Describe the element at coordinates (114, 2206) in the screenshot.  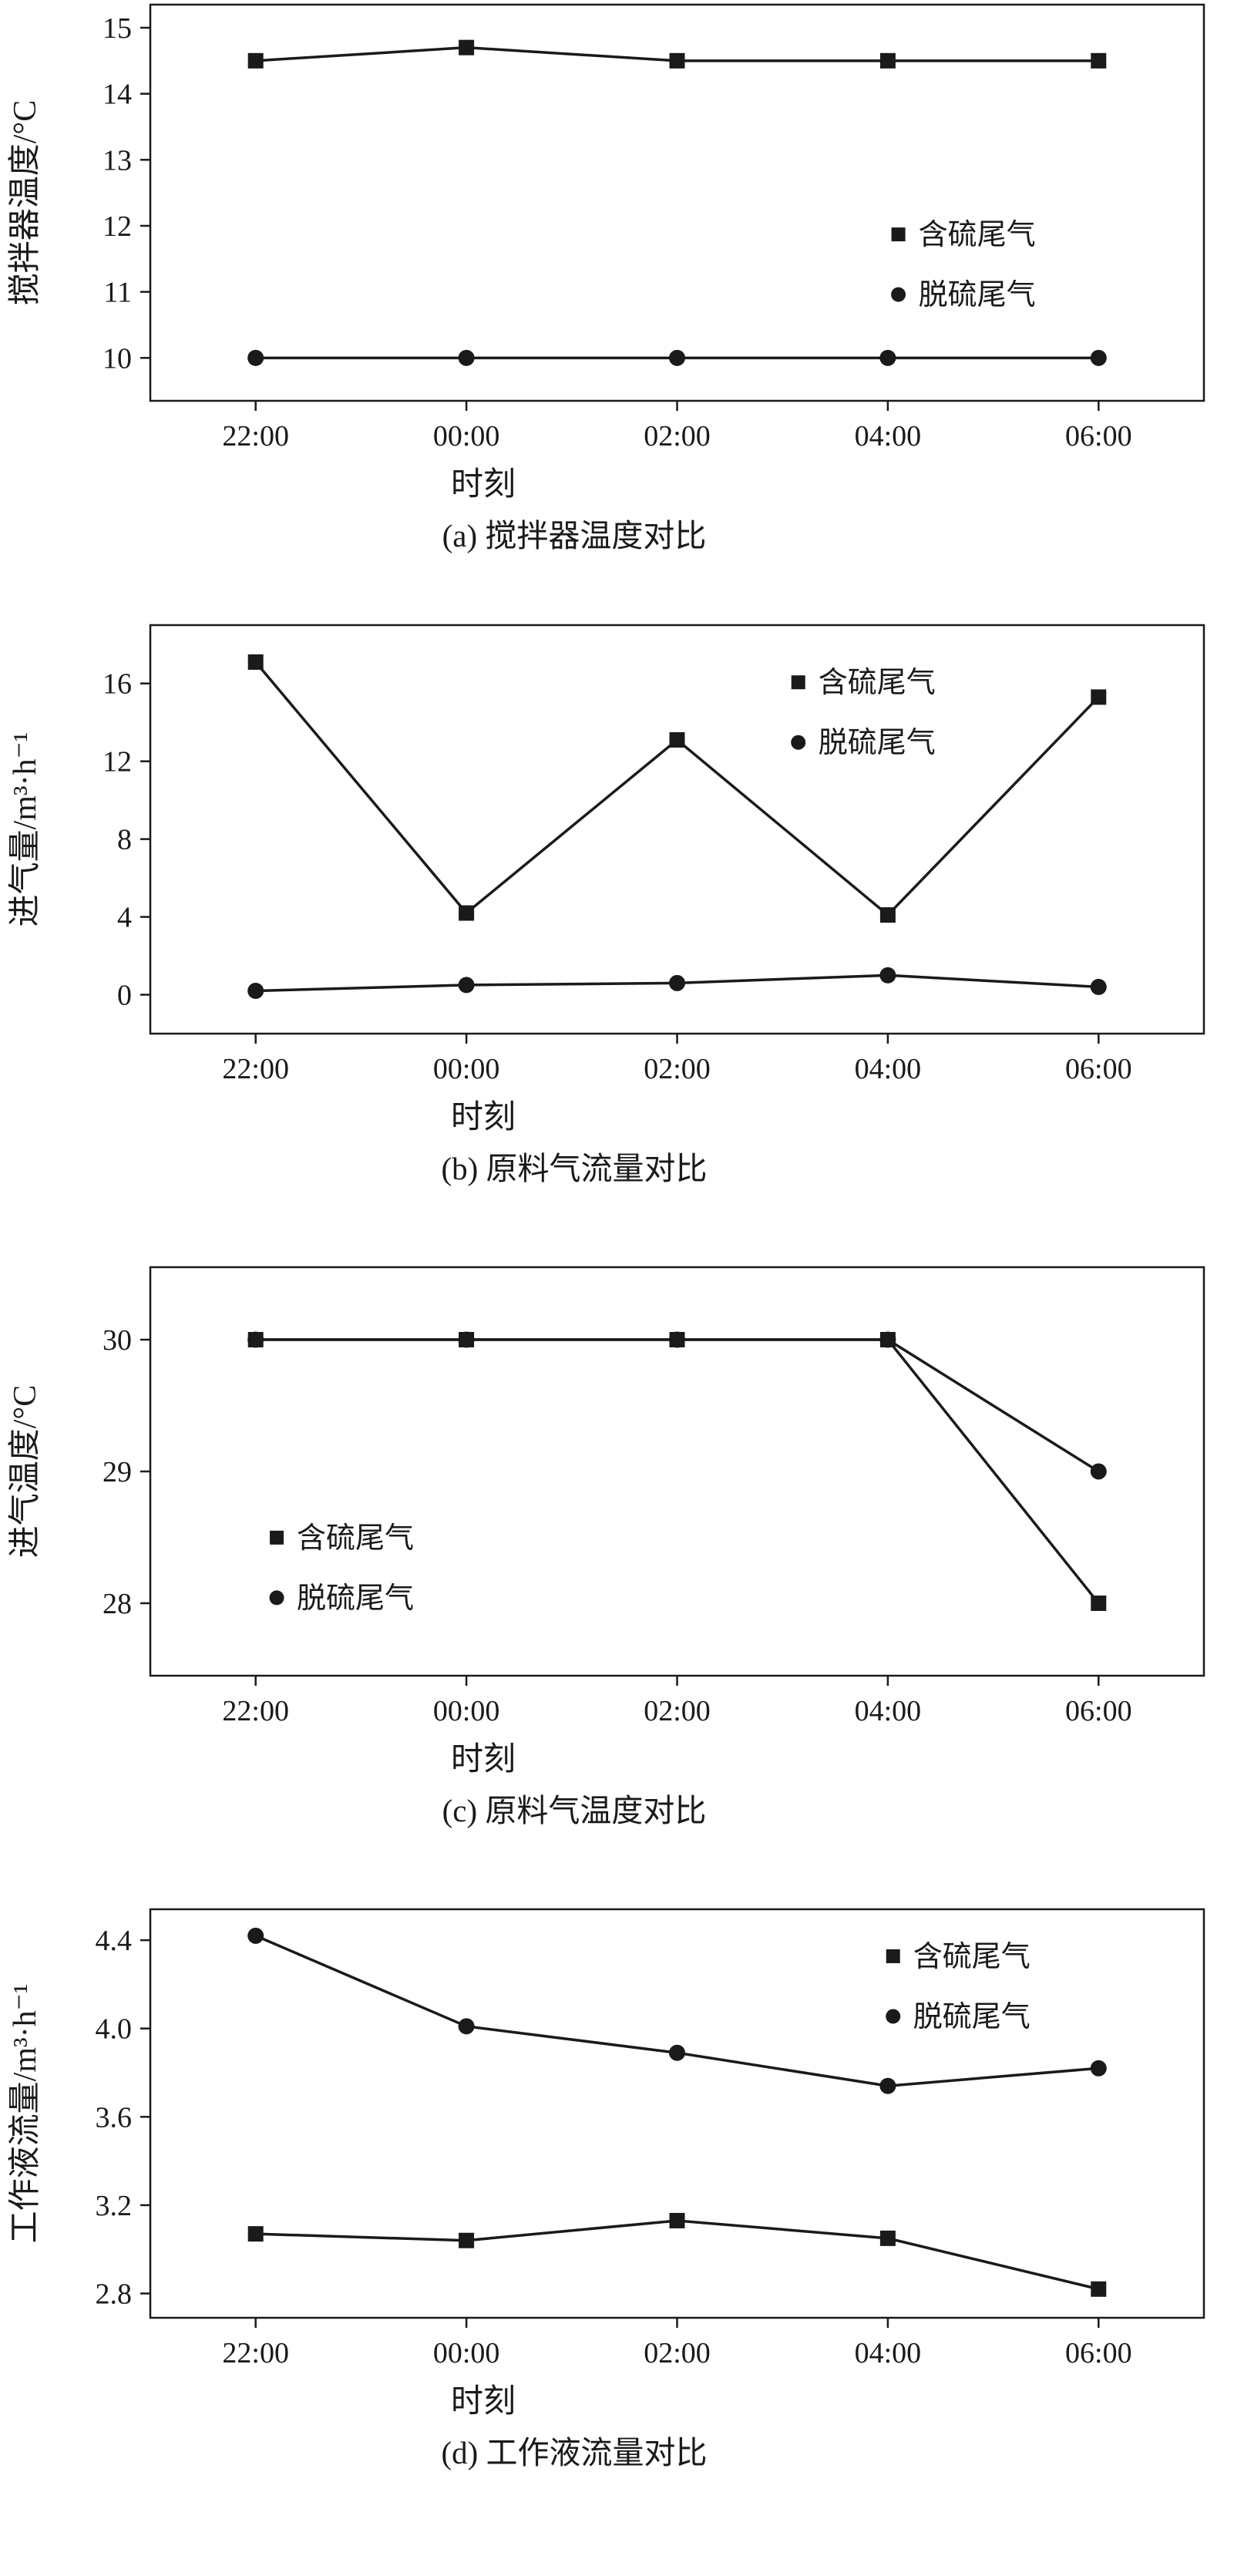
I see `y-tick-label: 3.2` at that location.